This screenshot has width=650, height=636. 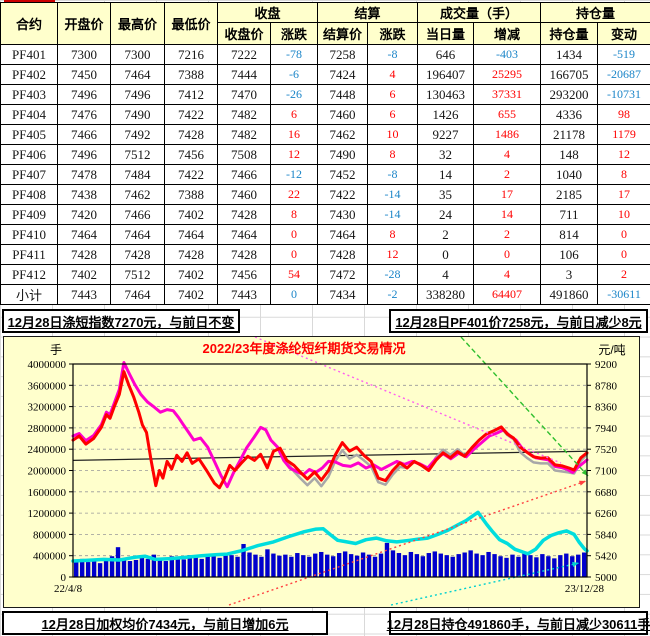 I want to click on cell-settle_chg: 4, so click(x=393, y=74).